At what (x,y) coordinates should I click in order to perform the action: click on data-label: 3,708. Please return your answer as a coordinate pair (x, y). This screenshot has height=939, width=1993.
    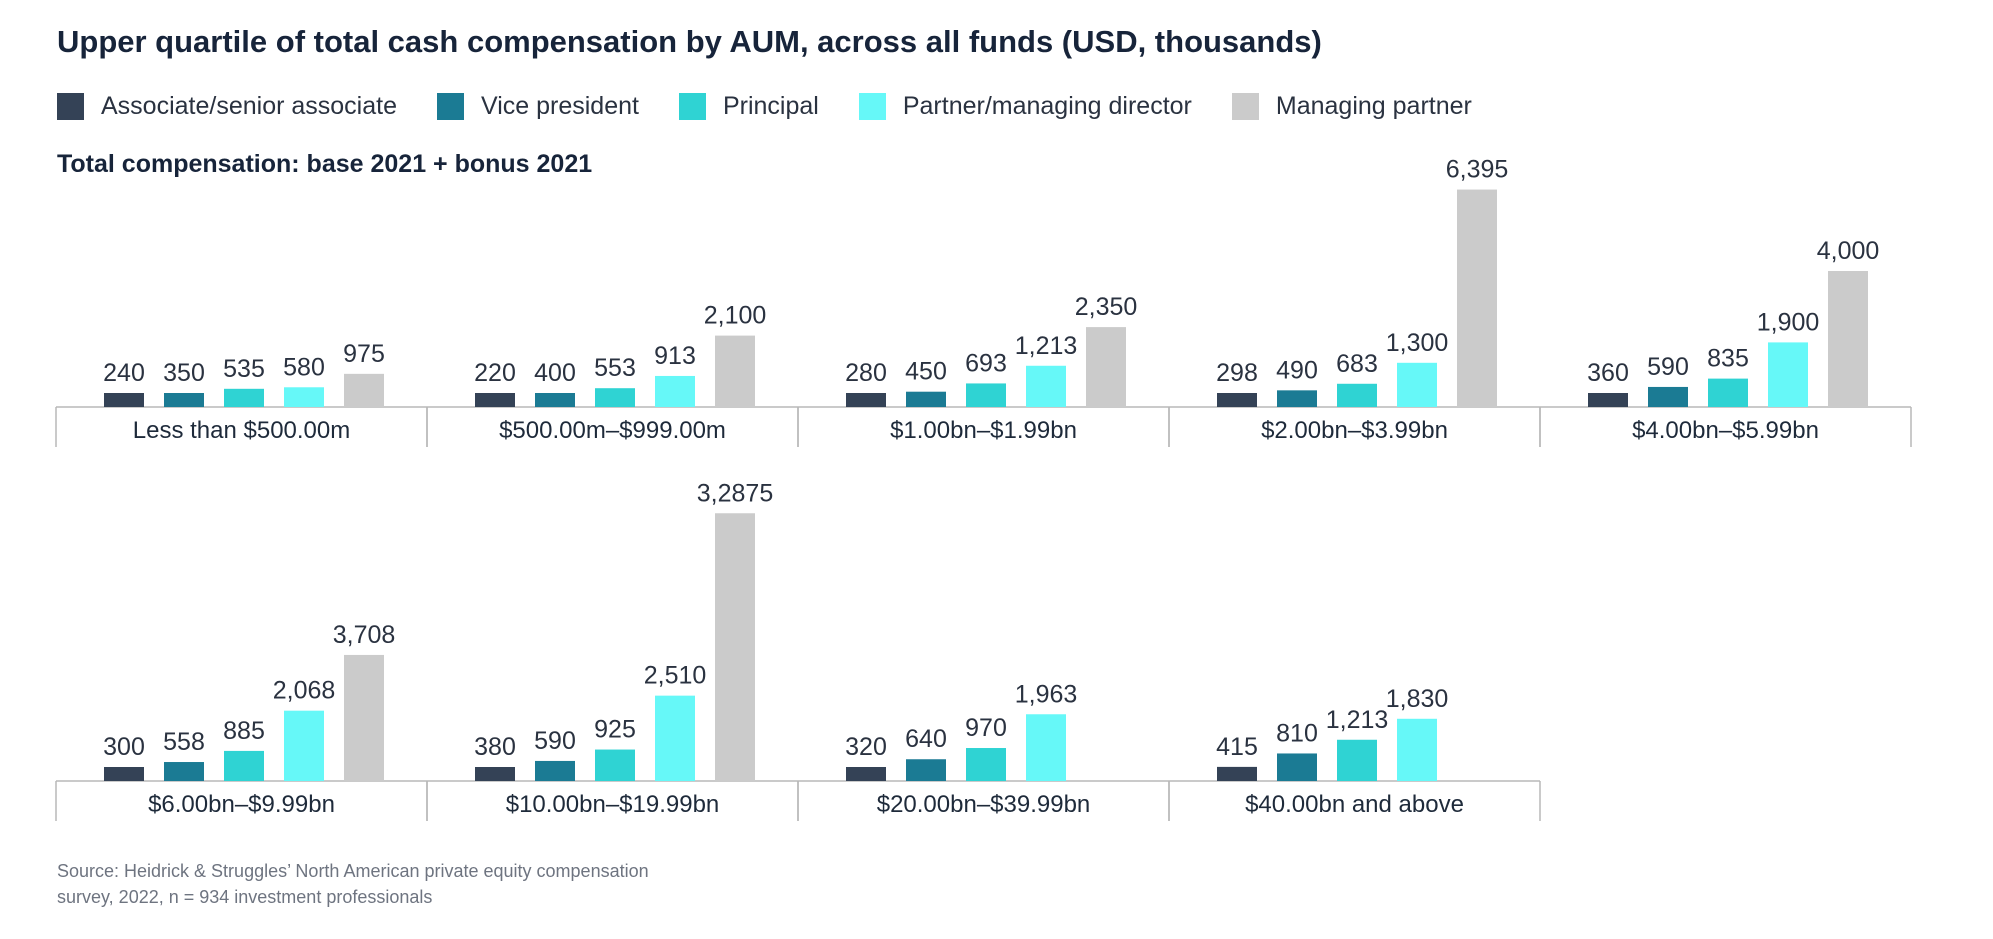
    Looking at the image, I should click on (364, 635).